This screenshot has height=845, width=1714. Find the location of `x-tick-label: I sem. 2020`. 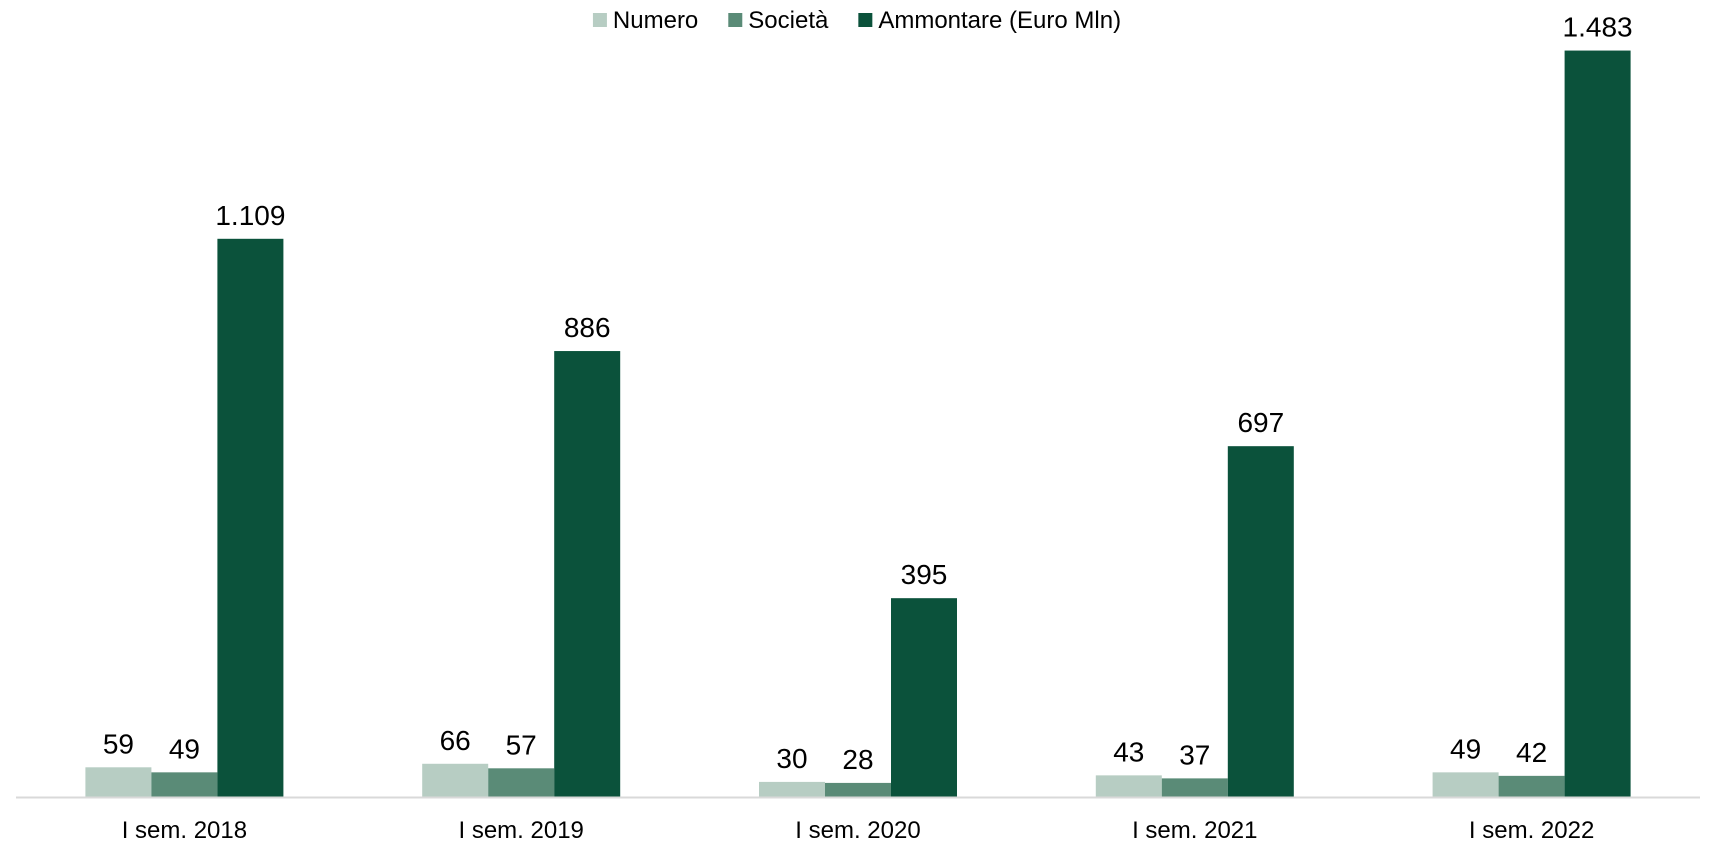

x-tick-label: I sem. 2020 is located at coordinates (857, 830).